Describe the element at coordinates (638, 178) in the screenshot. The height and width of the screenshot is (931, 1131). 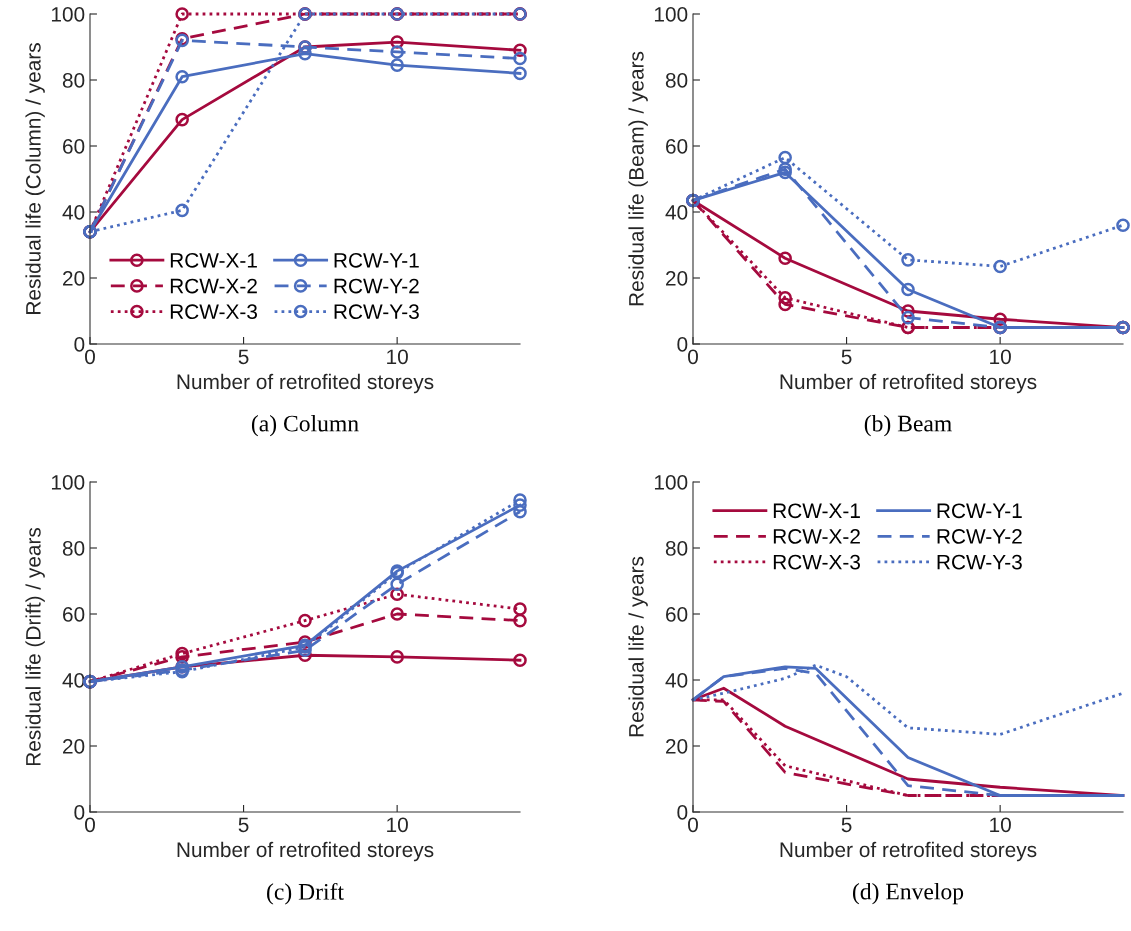
I see `y-axis-title: Residual life (Beam) / years` at that location.